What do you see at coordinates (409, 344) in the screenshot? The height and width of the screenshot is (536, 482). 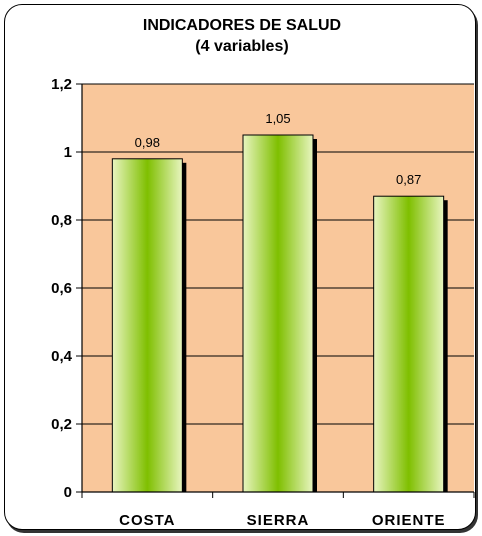 I see `bar-oriente` at bounding box center [409, 344].